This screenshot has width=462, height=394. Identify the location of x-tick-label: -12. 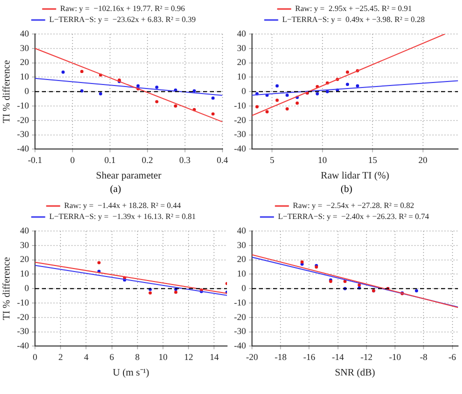
(366, 357).